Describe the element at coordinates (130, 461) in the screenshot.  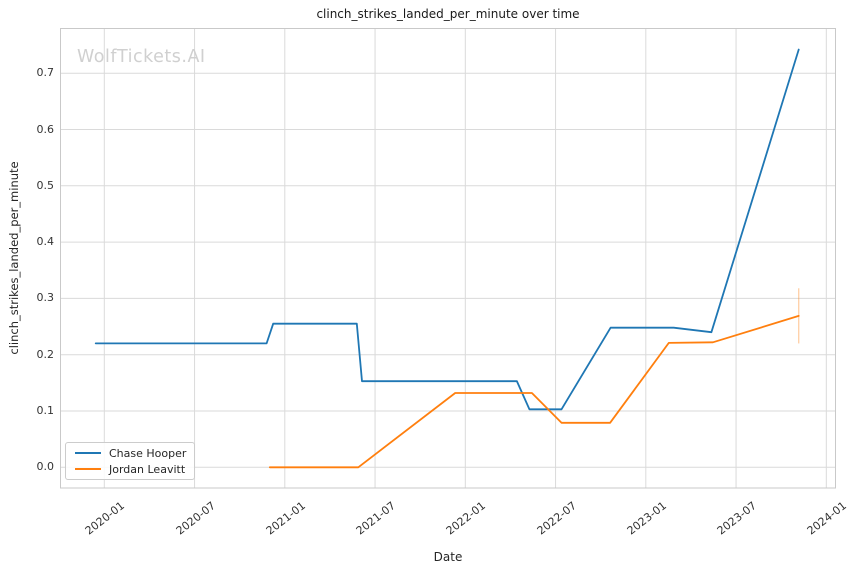
I see `legend-box: Chase Hooper Jordan Leavitt` at that location.